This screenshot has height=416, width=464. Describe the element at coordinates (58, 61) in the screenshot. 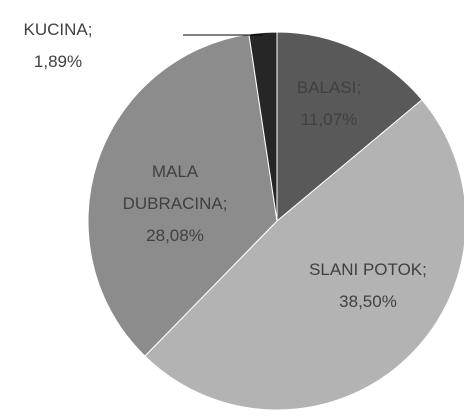

I see `value-label: 1,89%` at that location.